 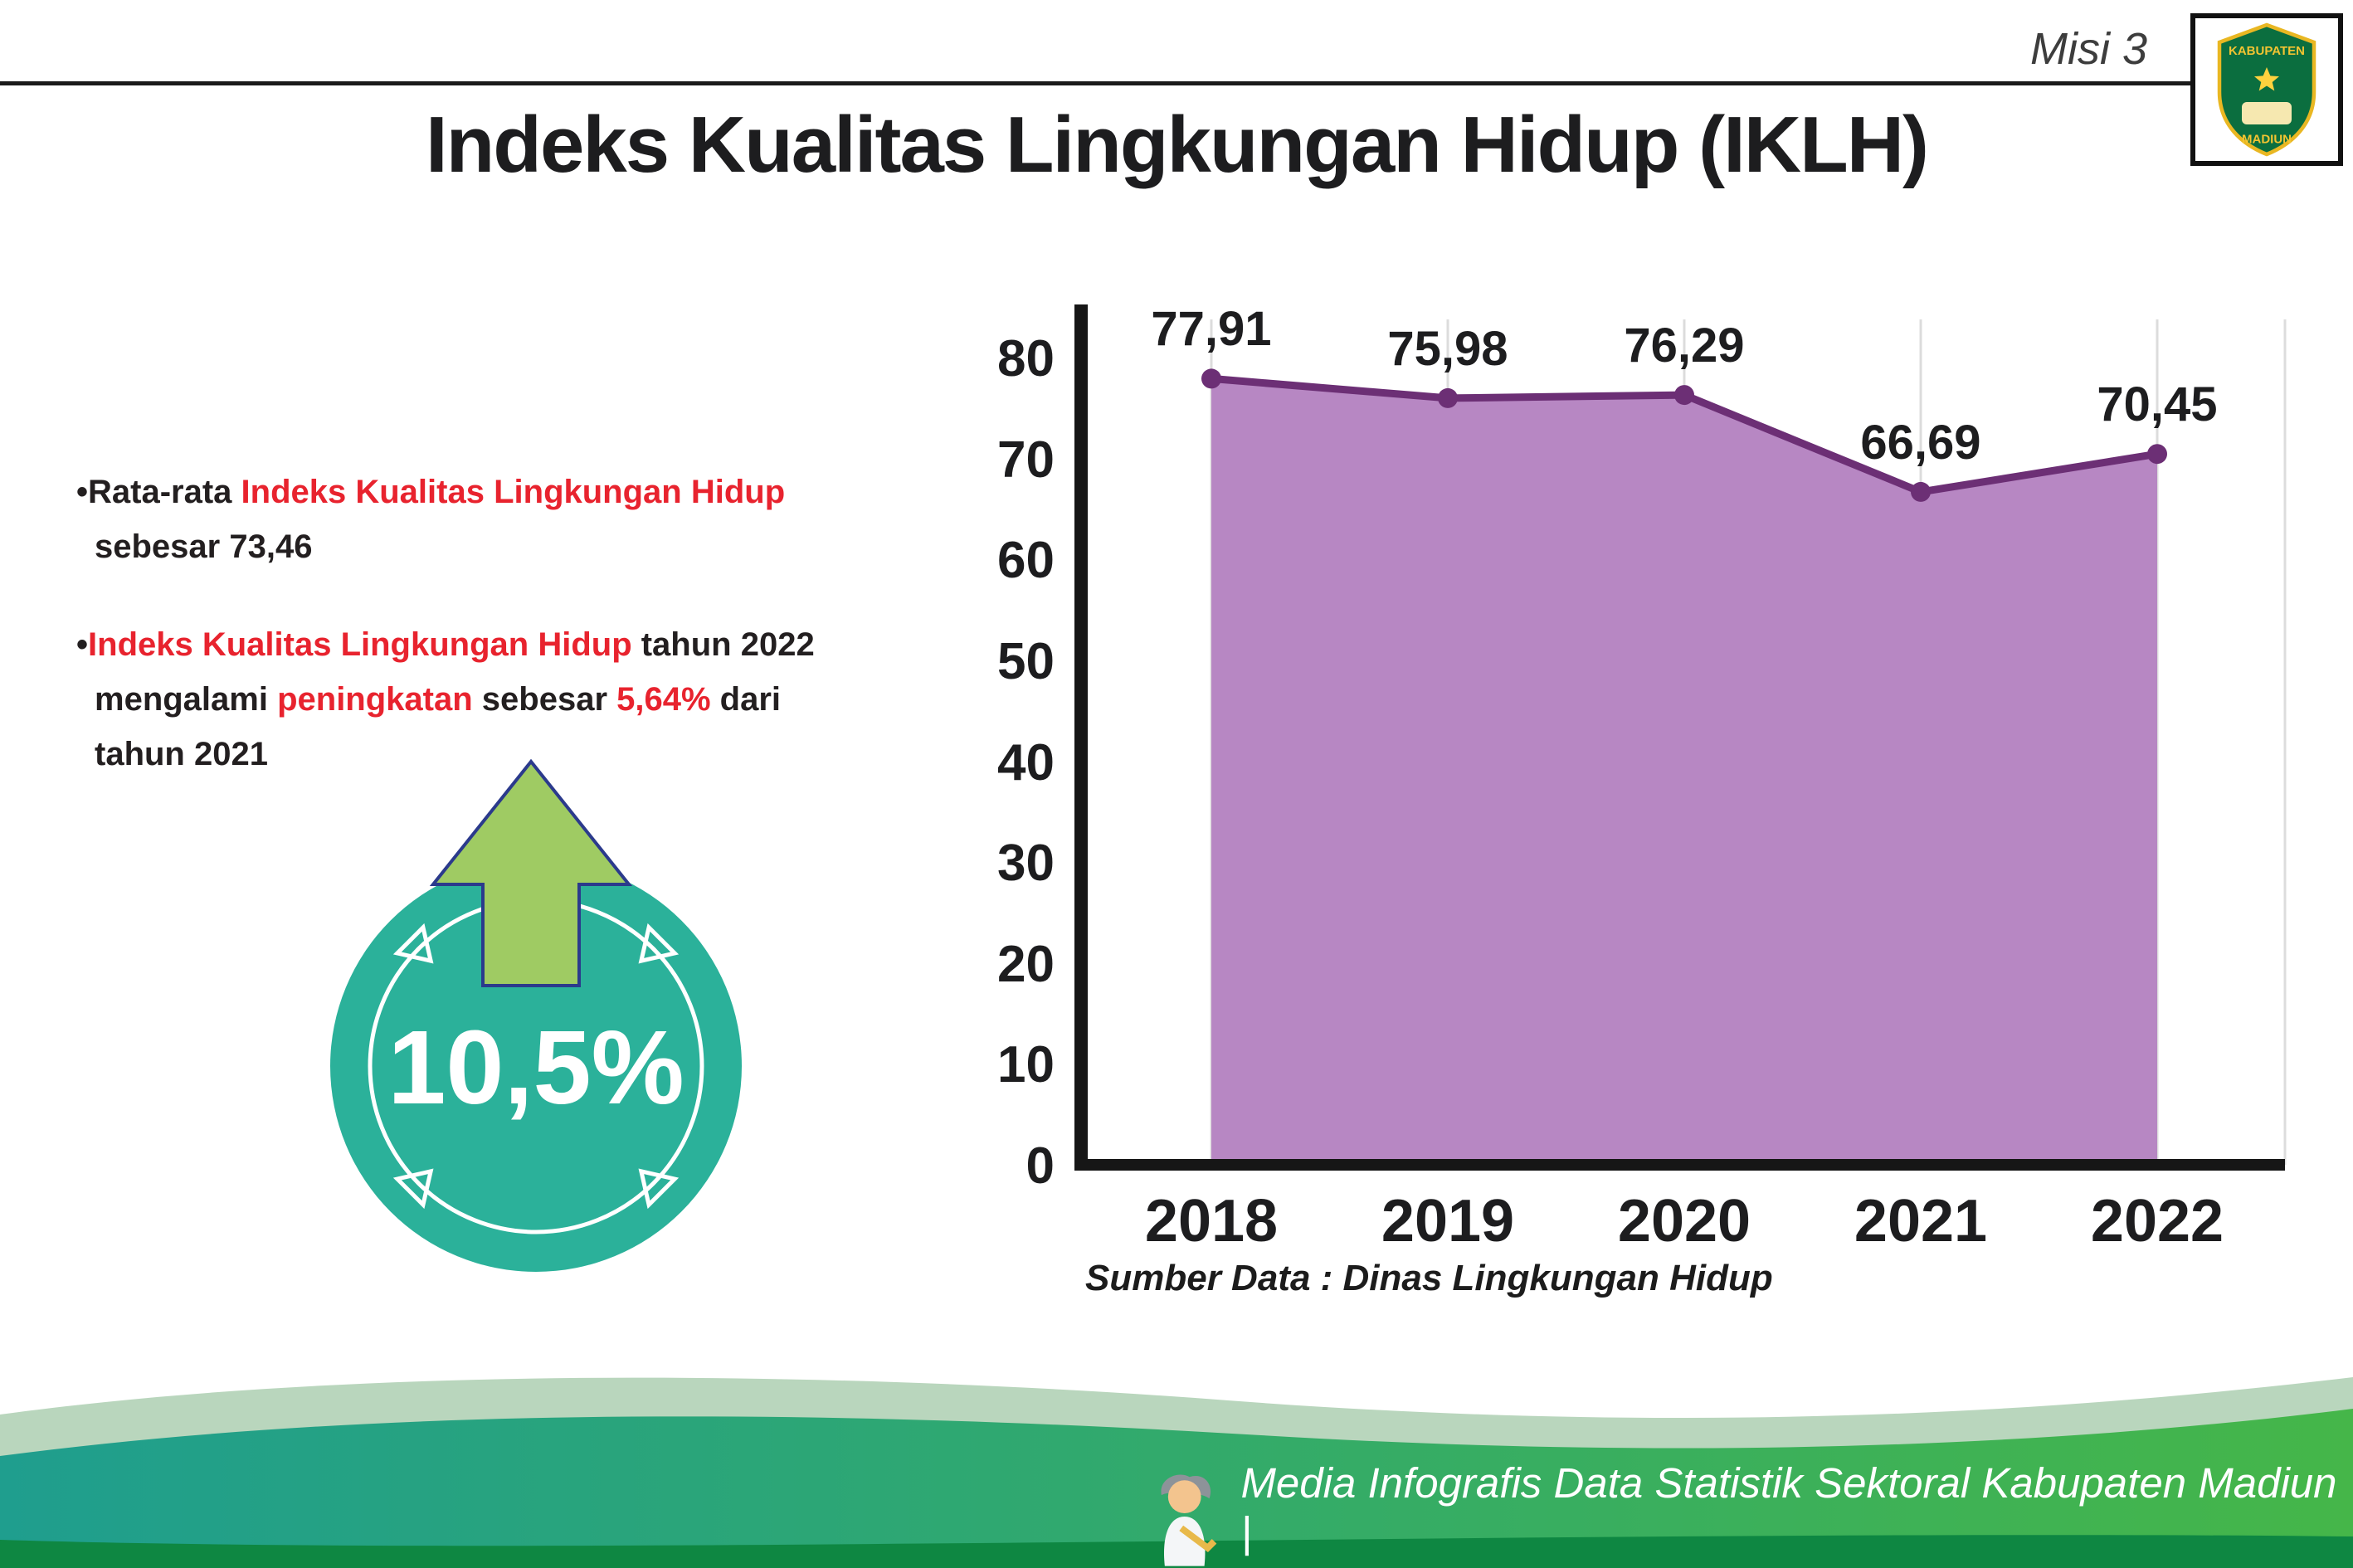 I want to click on chart-x-label: 2022, so click(x=2157, y=1221).